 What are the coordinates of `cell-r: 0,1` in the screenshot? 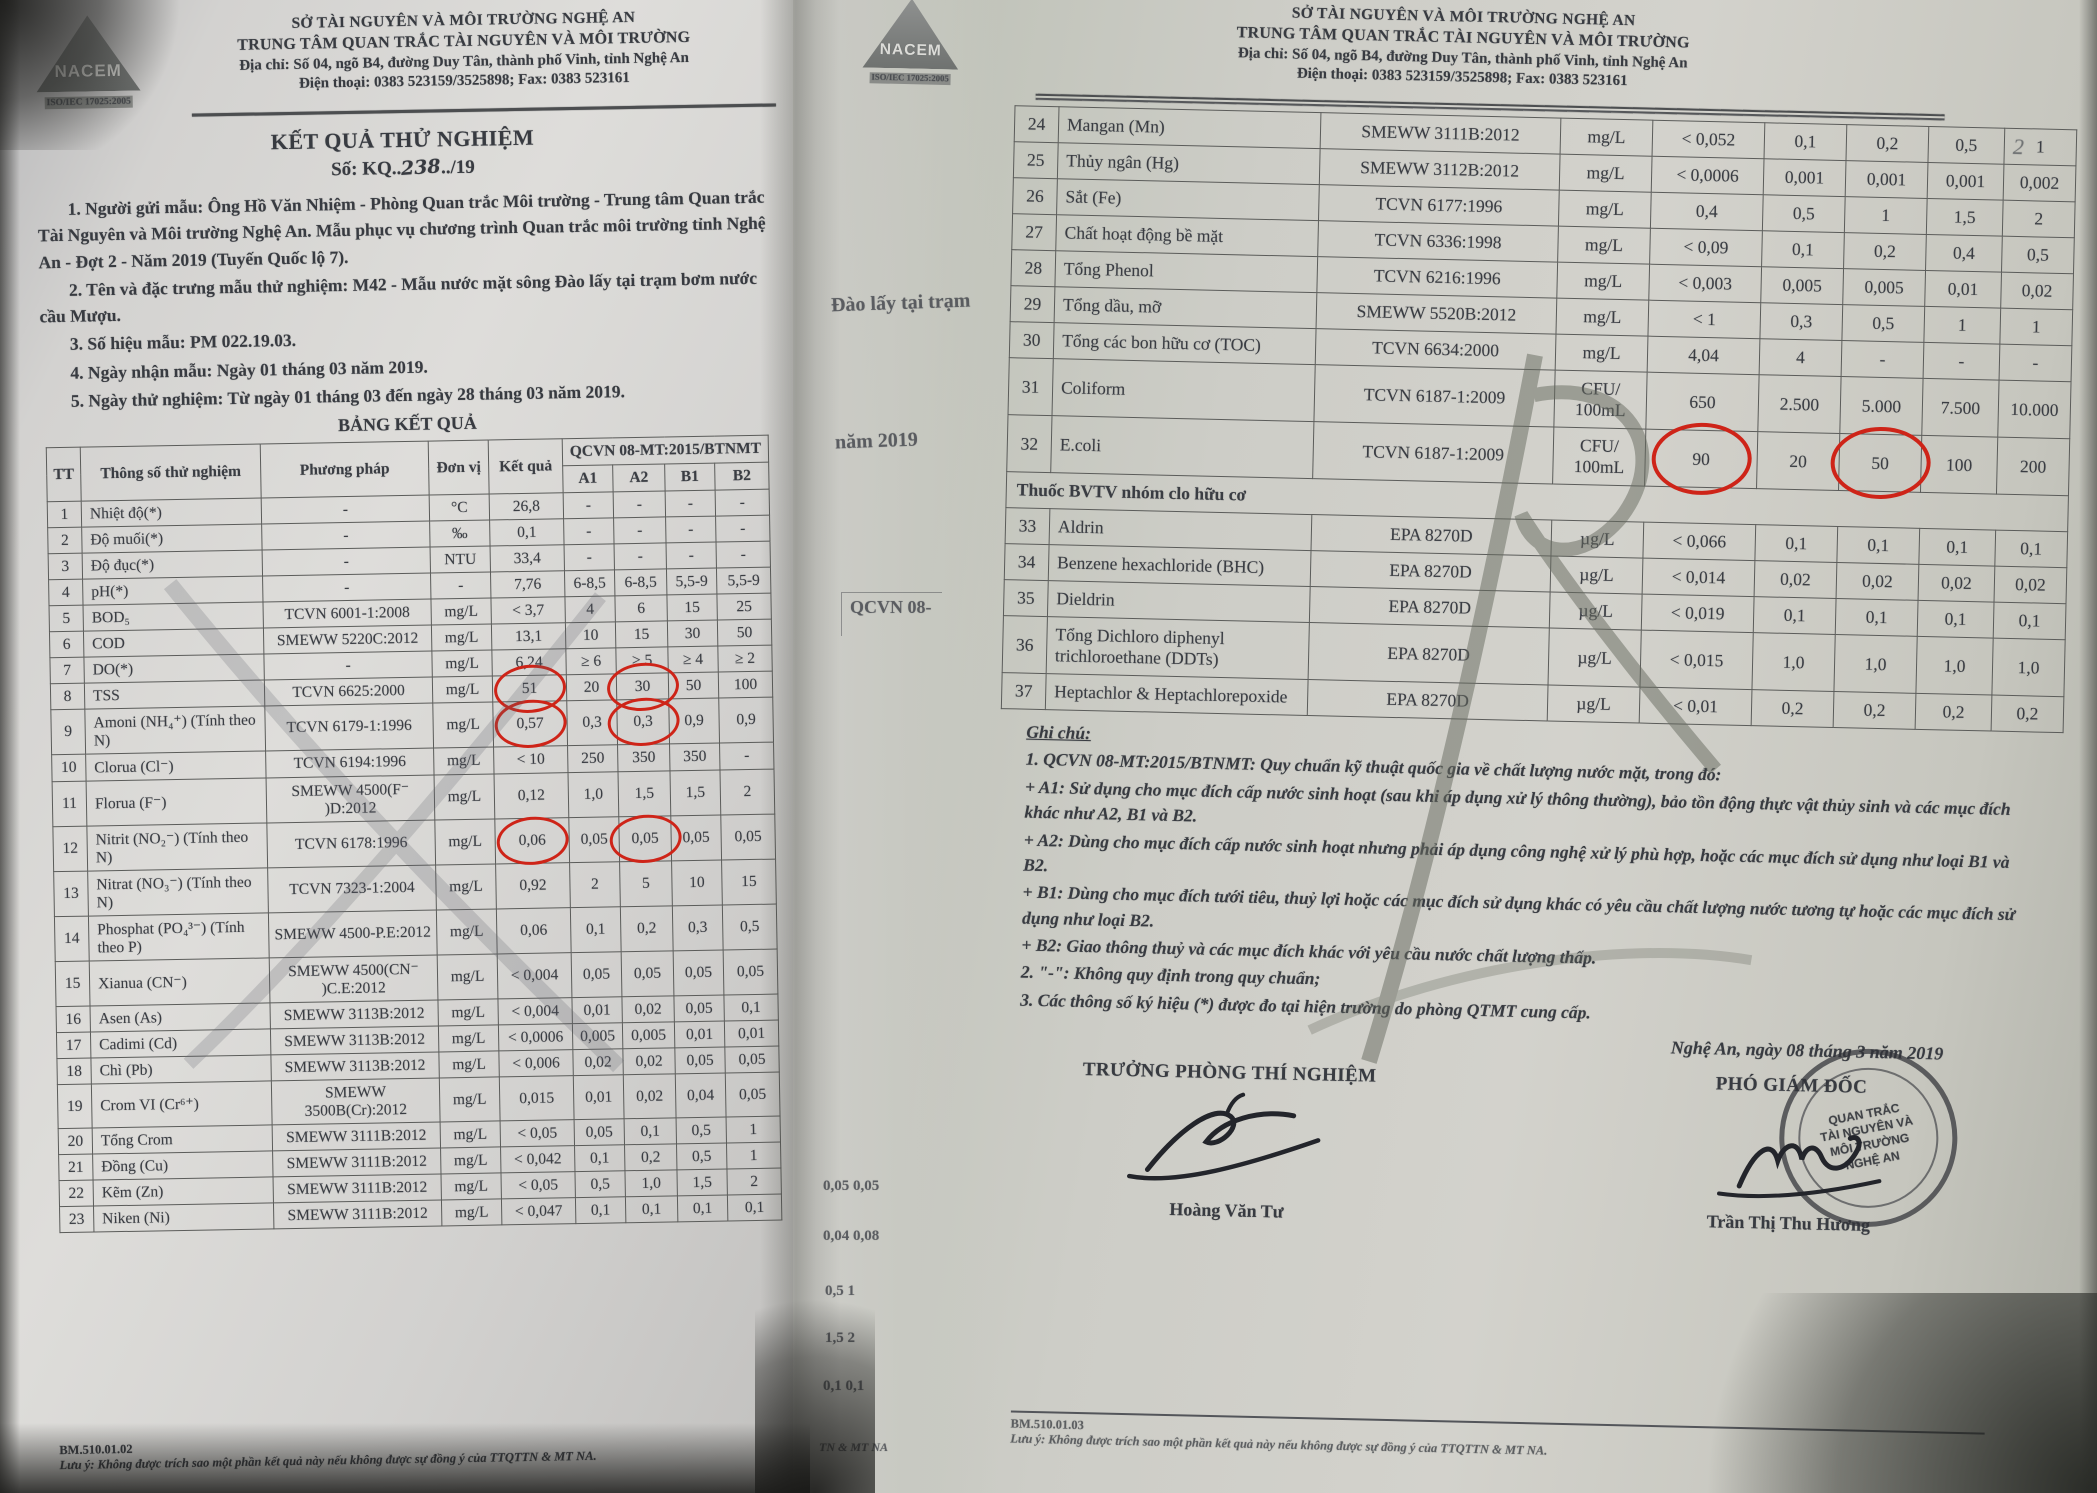 It's located at (527, 532).